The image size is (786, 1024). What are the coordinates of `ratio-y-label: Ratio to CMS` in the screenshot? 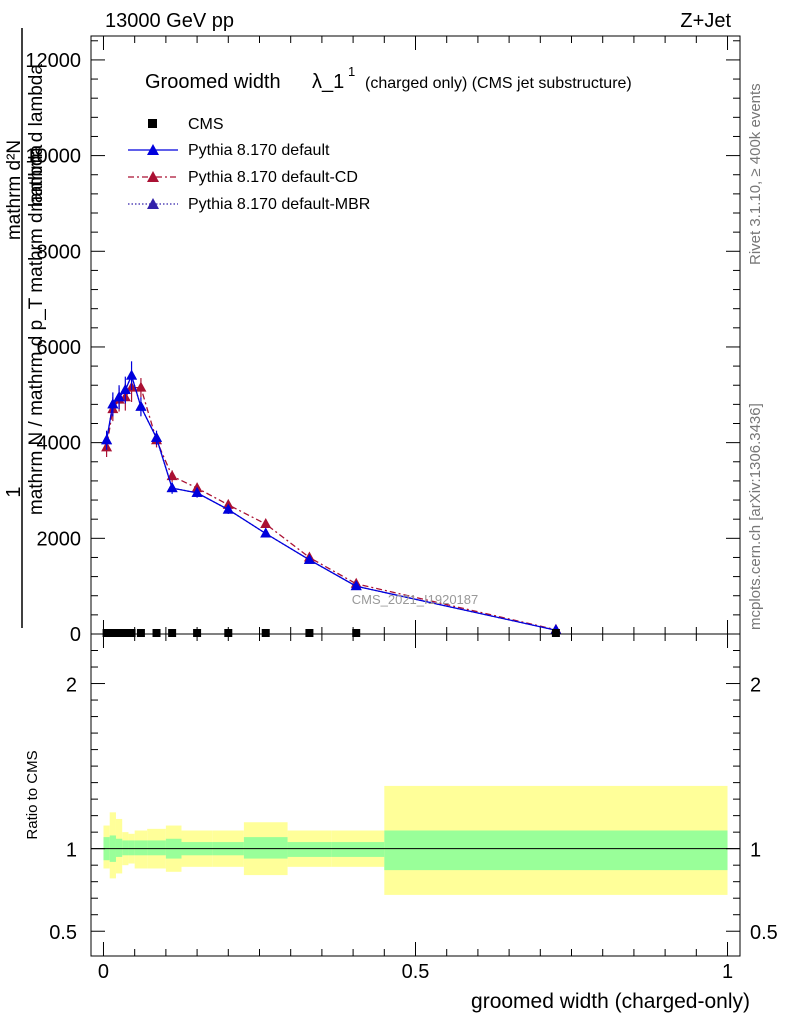 It's located at (32, 794).